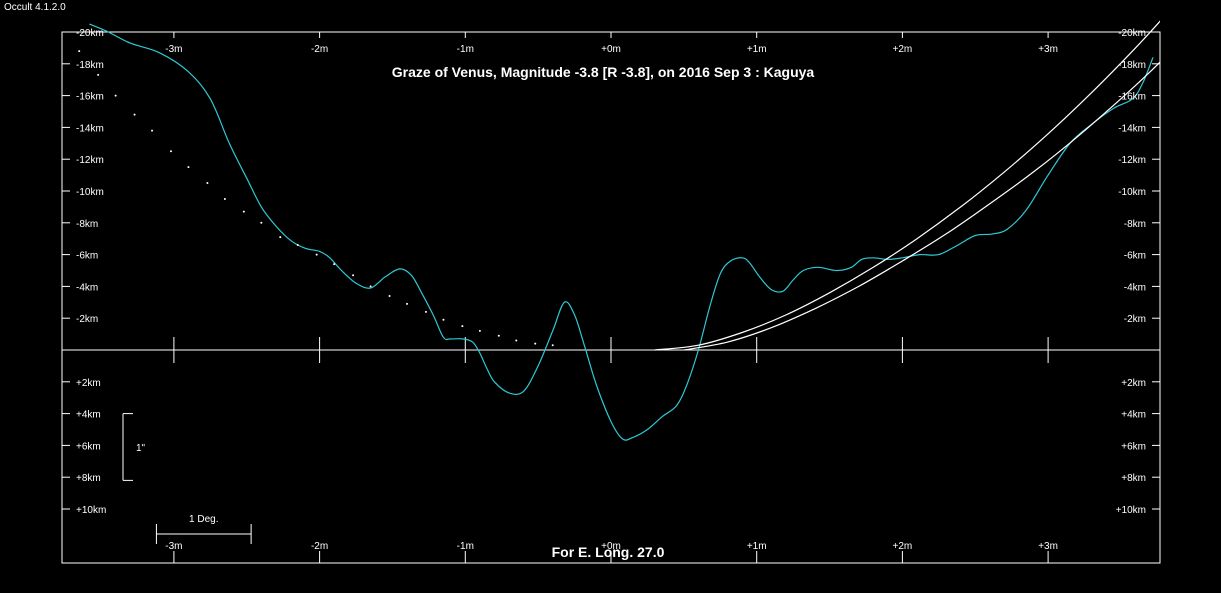 Image resolution: width=1221 pixels, height=593 pixels. I want to click on y-tick-label-right: -18km, so click(1132, 65).